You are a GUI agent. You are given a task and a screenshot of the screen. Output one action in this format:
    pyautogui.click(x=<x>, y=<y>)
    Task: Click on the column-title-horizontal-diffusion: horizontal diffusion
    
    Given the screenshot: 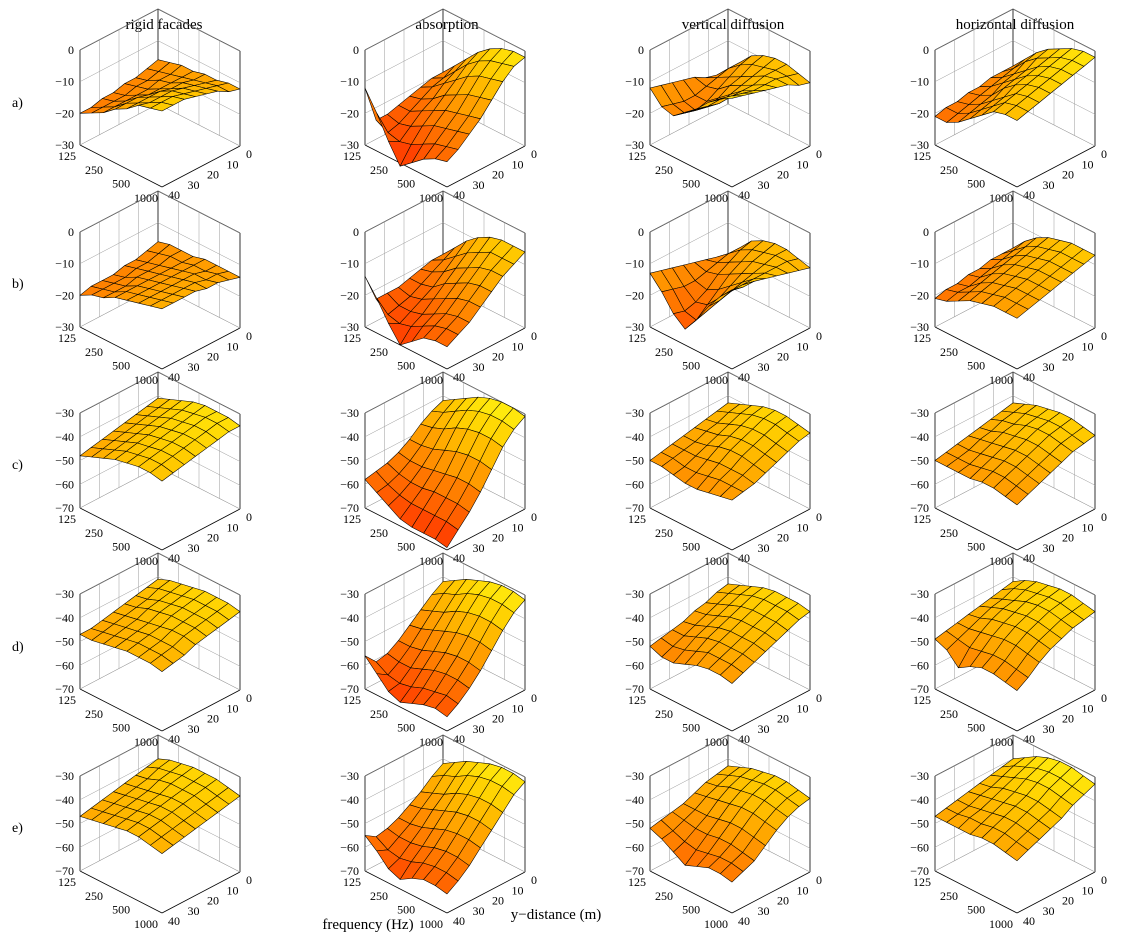 What is the action you would take?
    pyautogui.click(x=1015, y=25)
    